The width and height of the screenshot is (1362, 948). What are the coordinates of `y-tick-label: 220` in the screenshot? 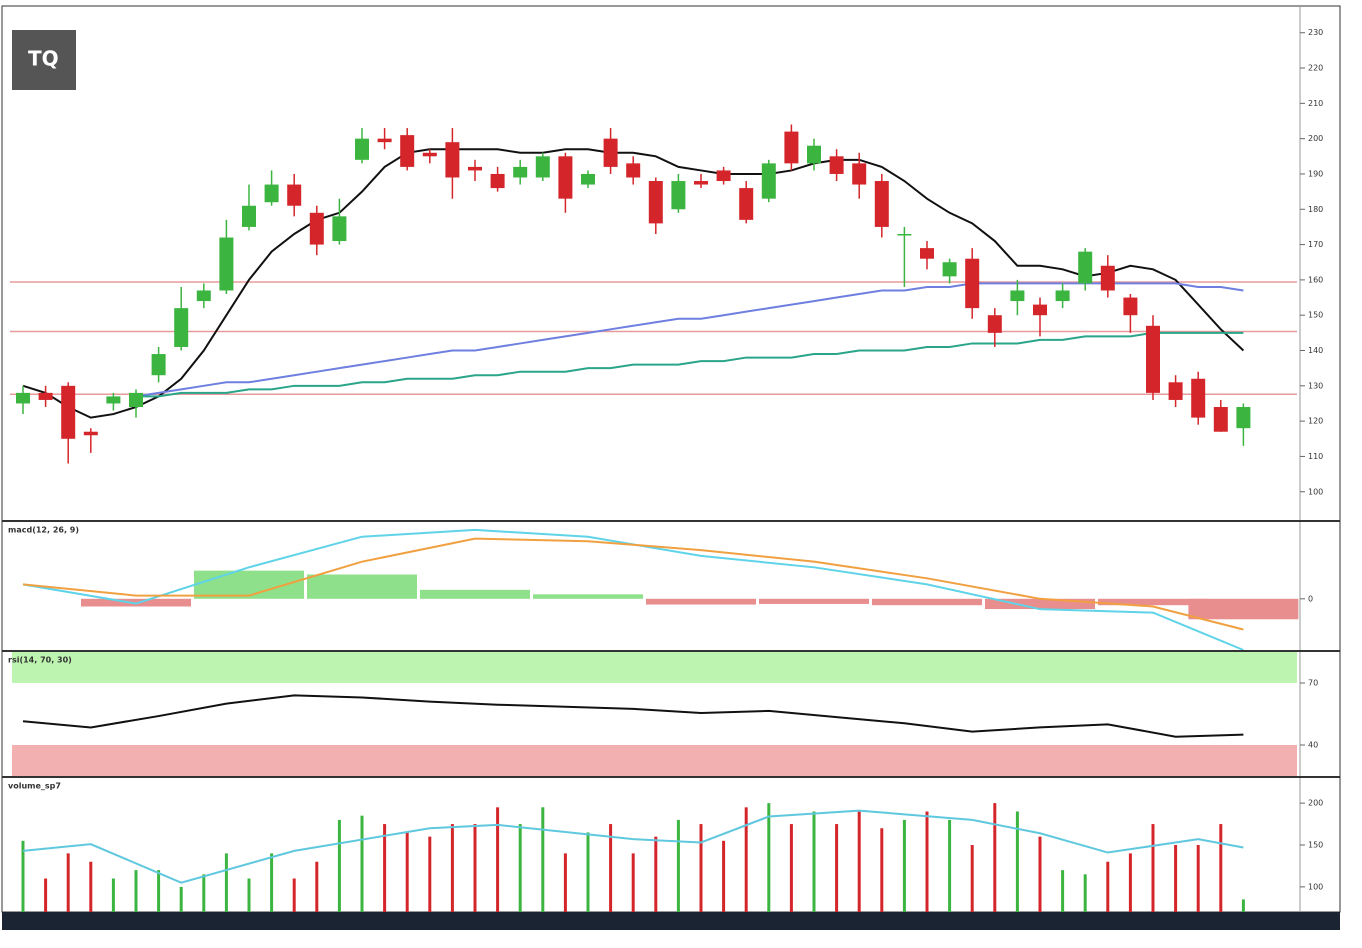 It's located at (1315, 68).